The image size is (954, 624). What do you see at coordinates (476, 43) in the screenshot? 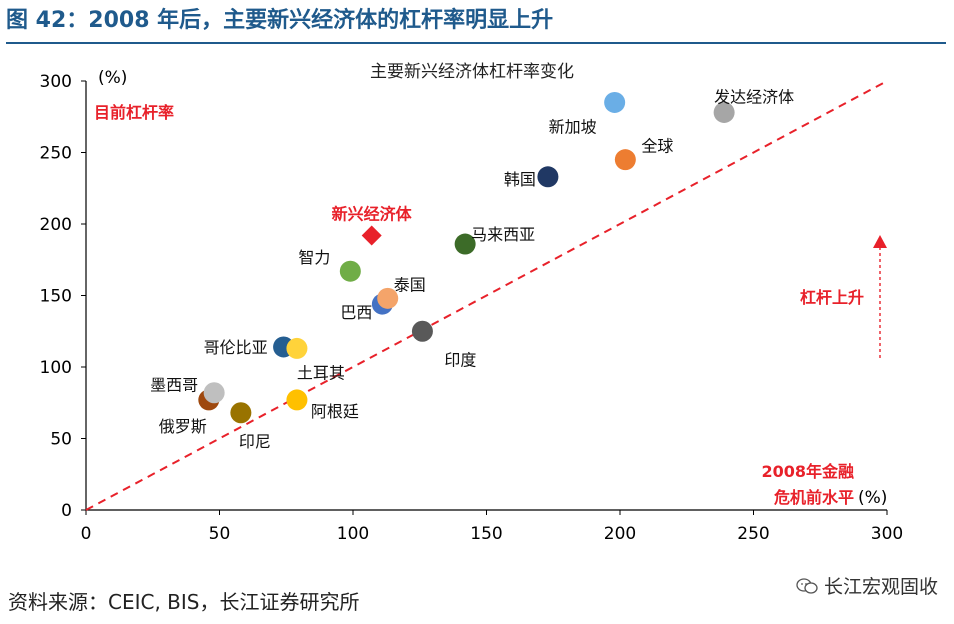
I see `title-divider` at bounding box center [476, 43].